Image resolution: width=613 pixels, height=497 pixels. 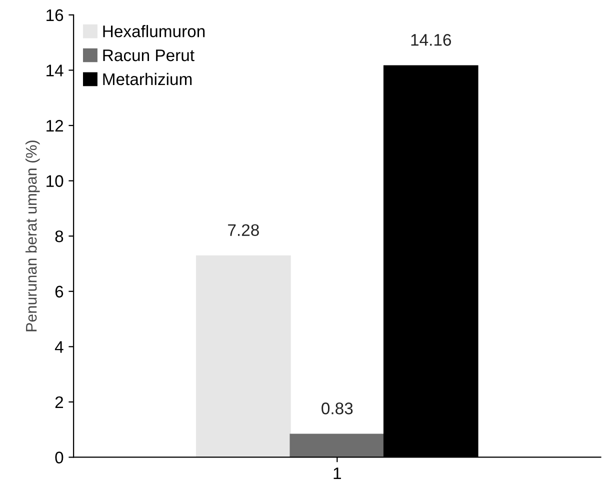 I want to click on y-tick-label: 8, so click(x=59, y=236).